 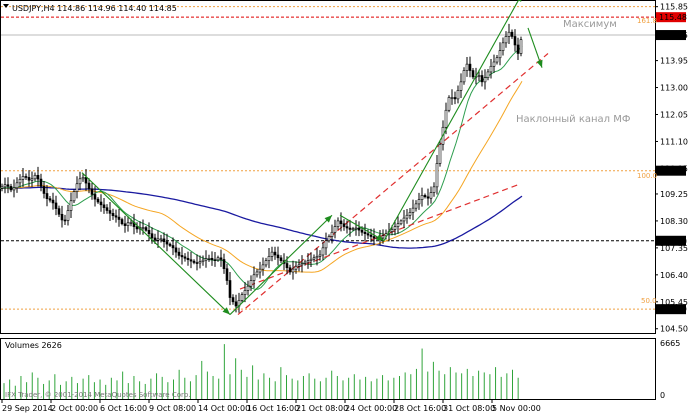 I want to click on y-tick-label-2: 106.40, so click(x=674, y=275).